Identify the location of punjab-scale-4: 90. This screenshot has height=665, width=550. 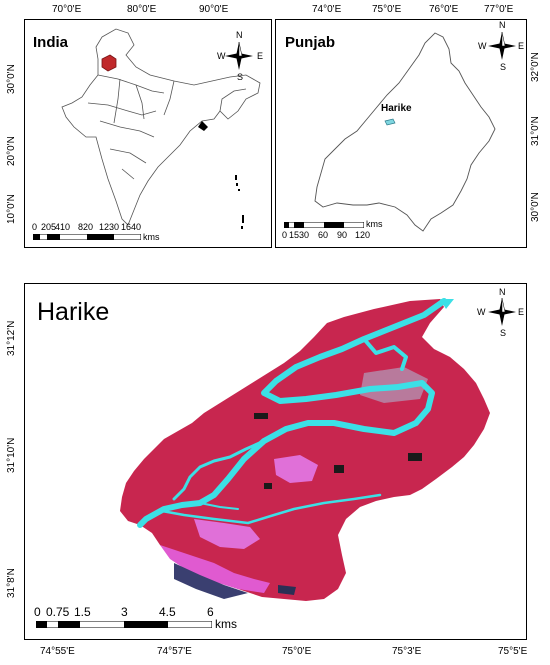
(342, 235).